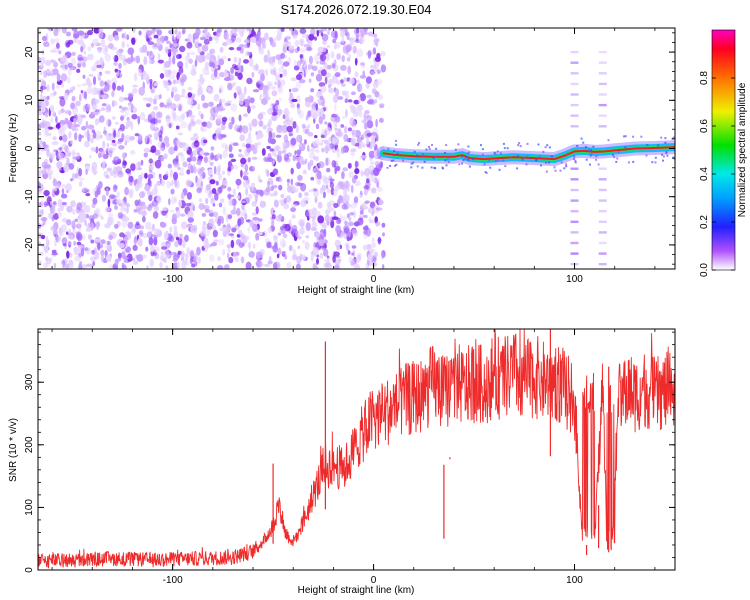 Image resolution: width=750 pixels, height=600 pixels. What do you see at coordinates (704, 270) in the screenshot?
I see `colorbar-tick-label: 0.0` at bounding box center [704, 270].